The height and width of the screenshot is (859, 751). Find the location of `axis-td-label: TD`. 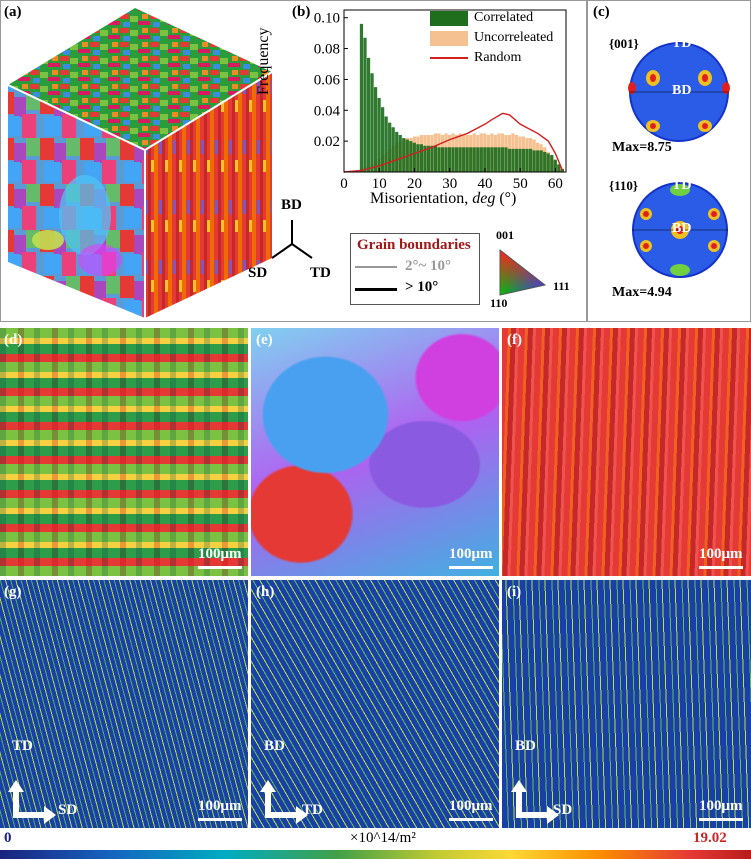

axis-td-label: TD is located at coordinates (320, 273).